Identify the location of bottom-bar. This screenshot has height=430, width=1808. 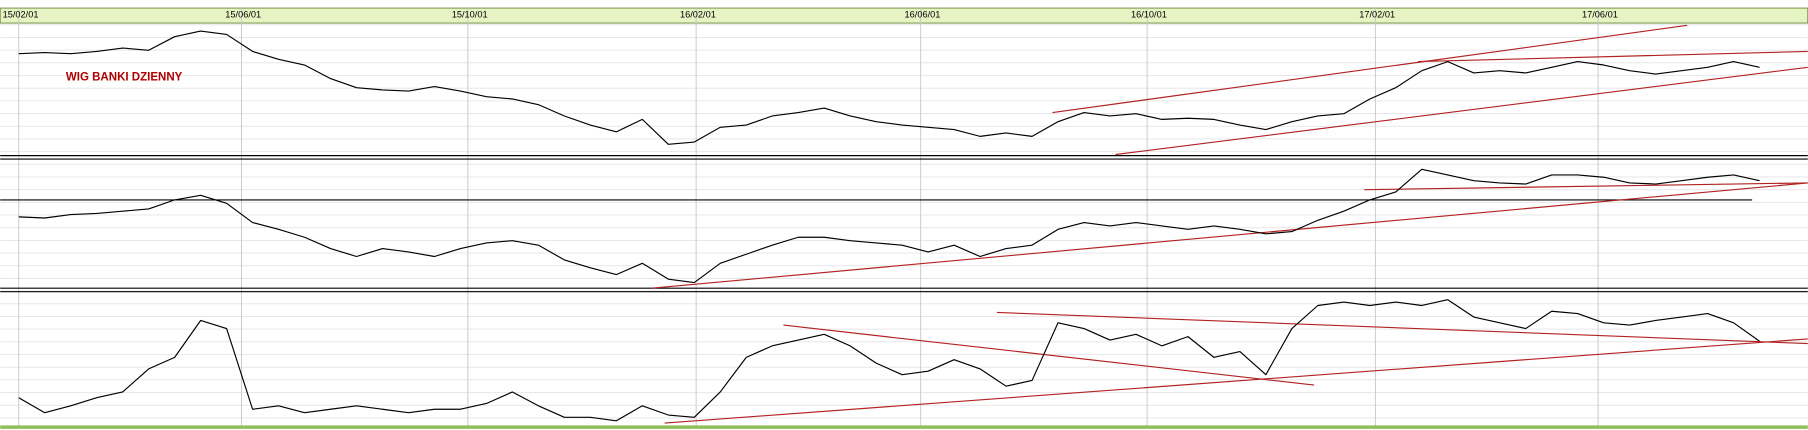
(904, 427).